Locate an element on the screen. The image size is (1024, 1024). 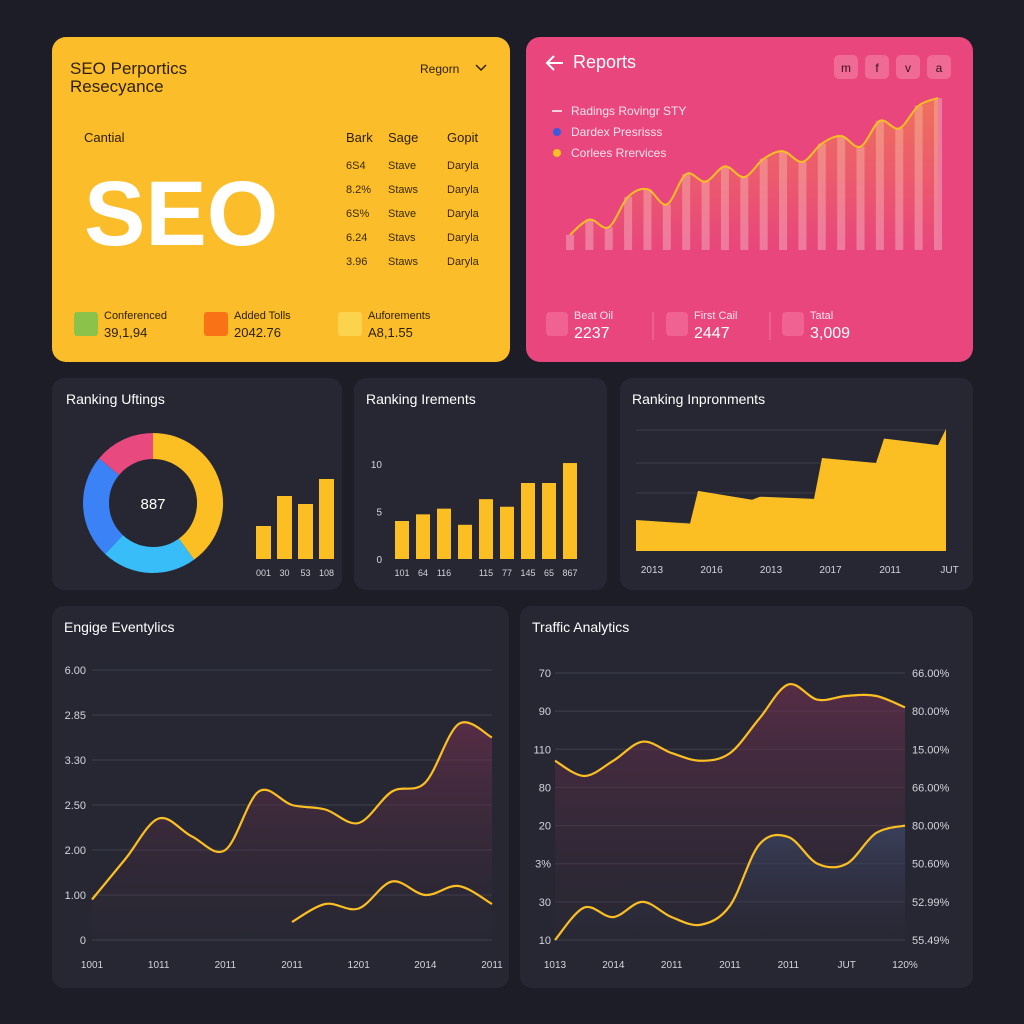
y2-tick-label: 50.60% is located at coordinates (931, 865).